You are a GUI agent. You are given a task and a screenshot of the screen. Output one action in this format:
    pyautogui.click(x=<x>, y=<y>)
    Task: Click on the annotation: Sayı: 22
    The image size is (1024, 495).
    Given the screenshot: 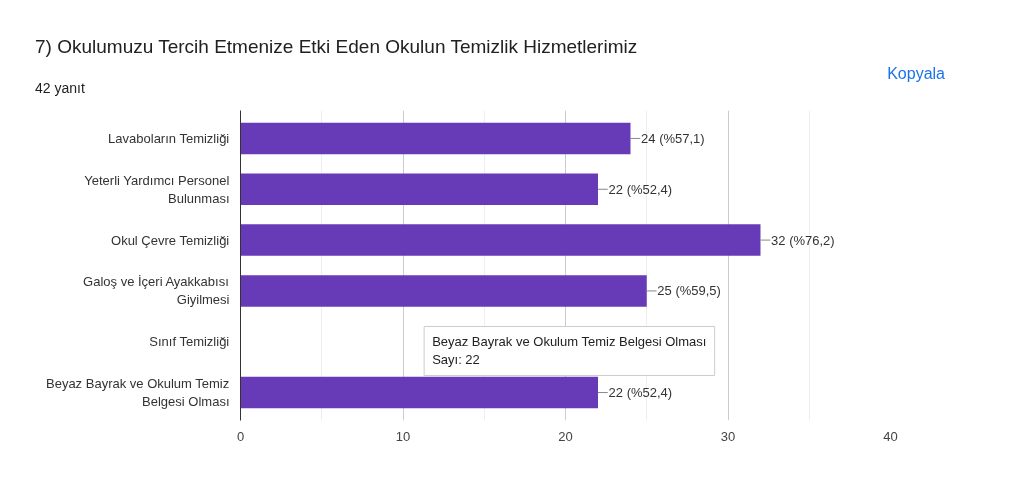 What is the action you would take?
    pyautogui.click(x=456, y=360)
    